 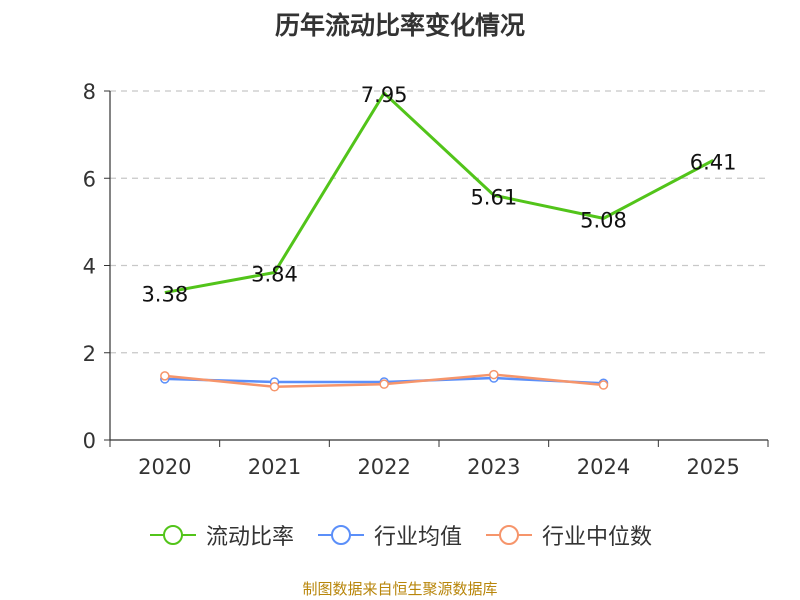 I want to click on data-label: 6.41, so click(x=713, y=162).